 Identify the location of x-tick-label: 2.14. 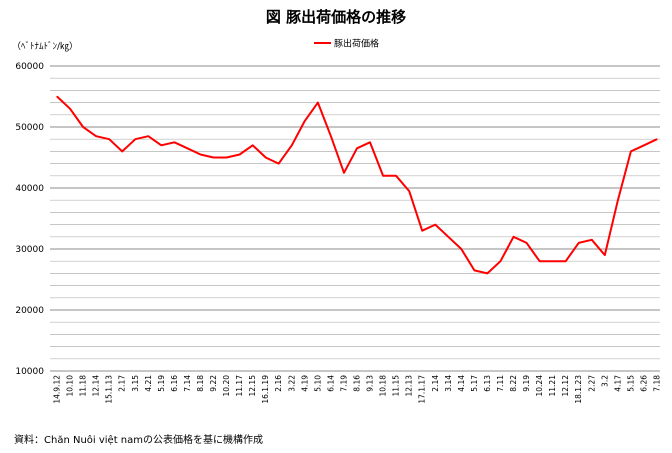
(435, 383).